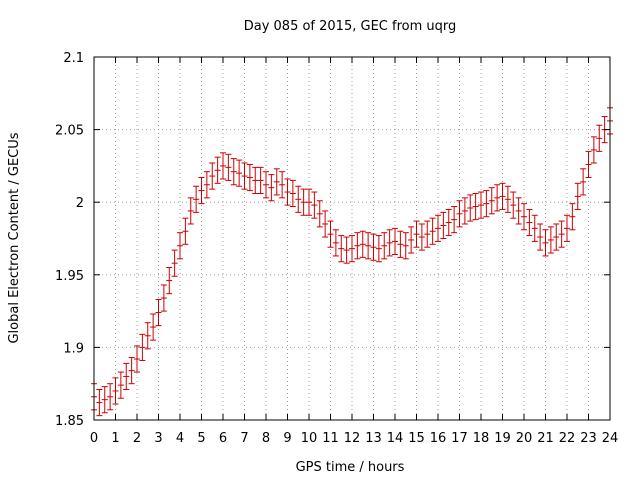  I want to click on x-tick-label: 9, so click(287, 438).